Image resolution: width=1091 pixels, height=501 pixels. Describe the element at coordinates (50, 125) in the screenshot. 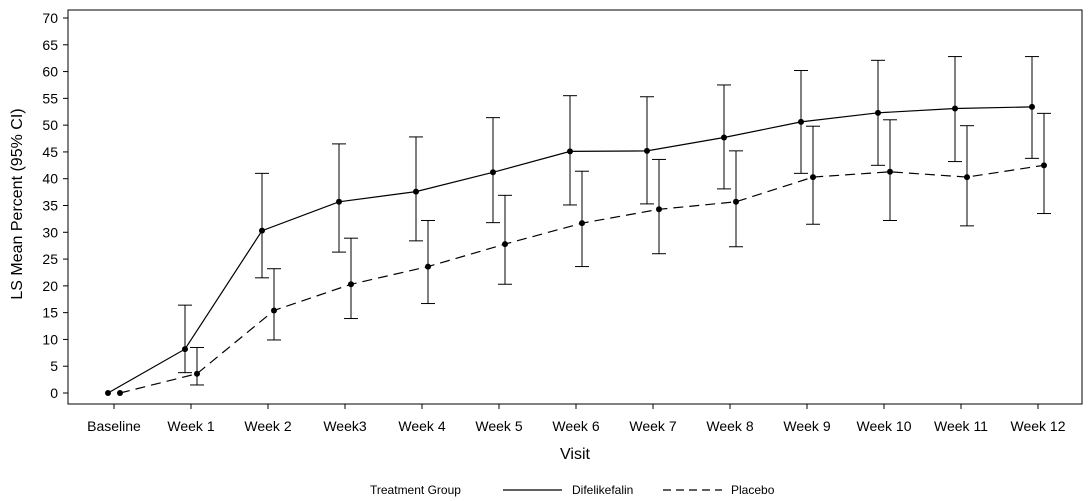

I see `y-tick-label: 50` at that location.